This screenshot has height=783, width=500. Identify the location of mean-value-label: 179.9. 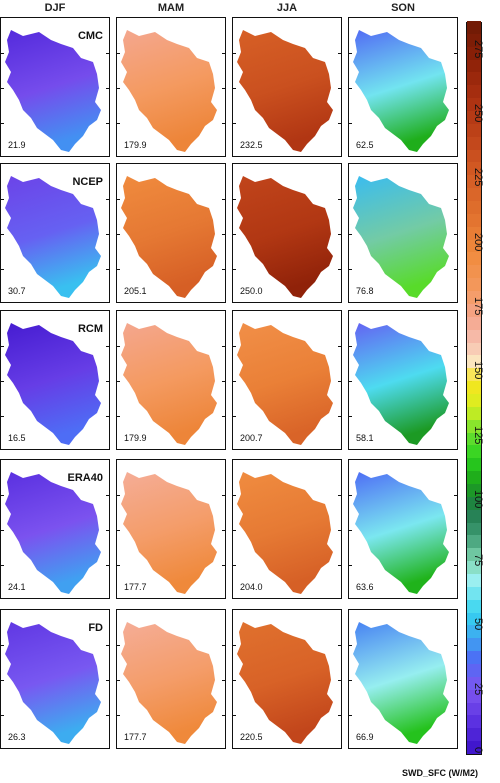
(135, 438).